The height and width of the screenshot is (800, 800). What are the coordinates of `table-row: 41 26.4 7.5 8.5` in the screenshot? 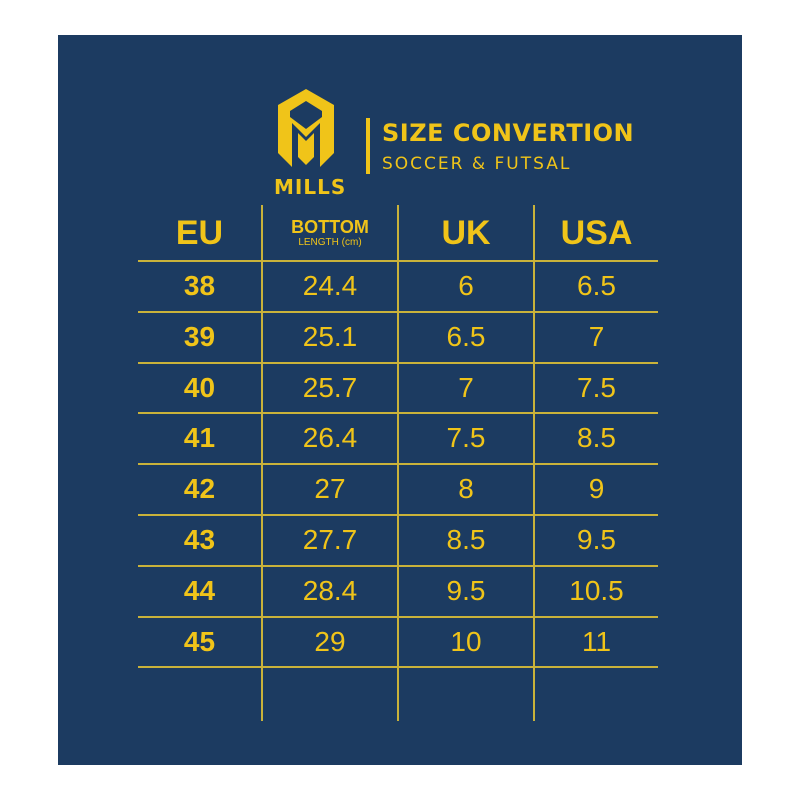 It's located at (398, 438).